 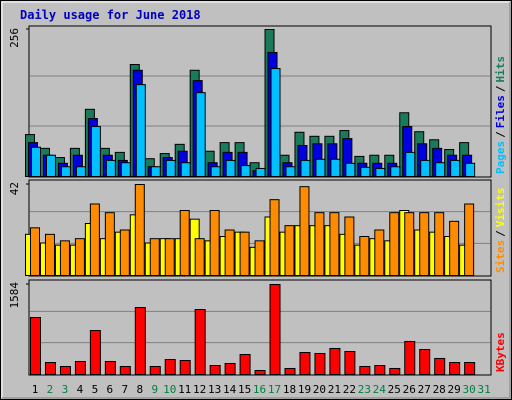 What do you see at coordinates (380, 389) in the screenshot?
I see `x-tick-label: 24` at bounding box center [380, 389].